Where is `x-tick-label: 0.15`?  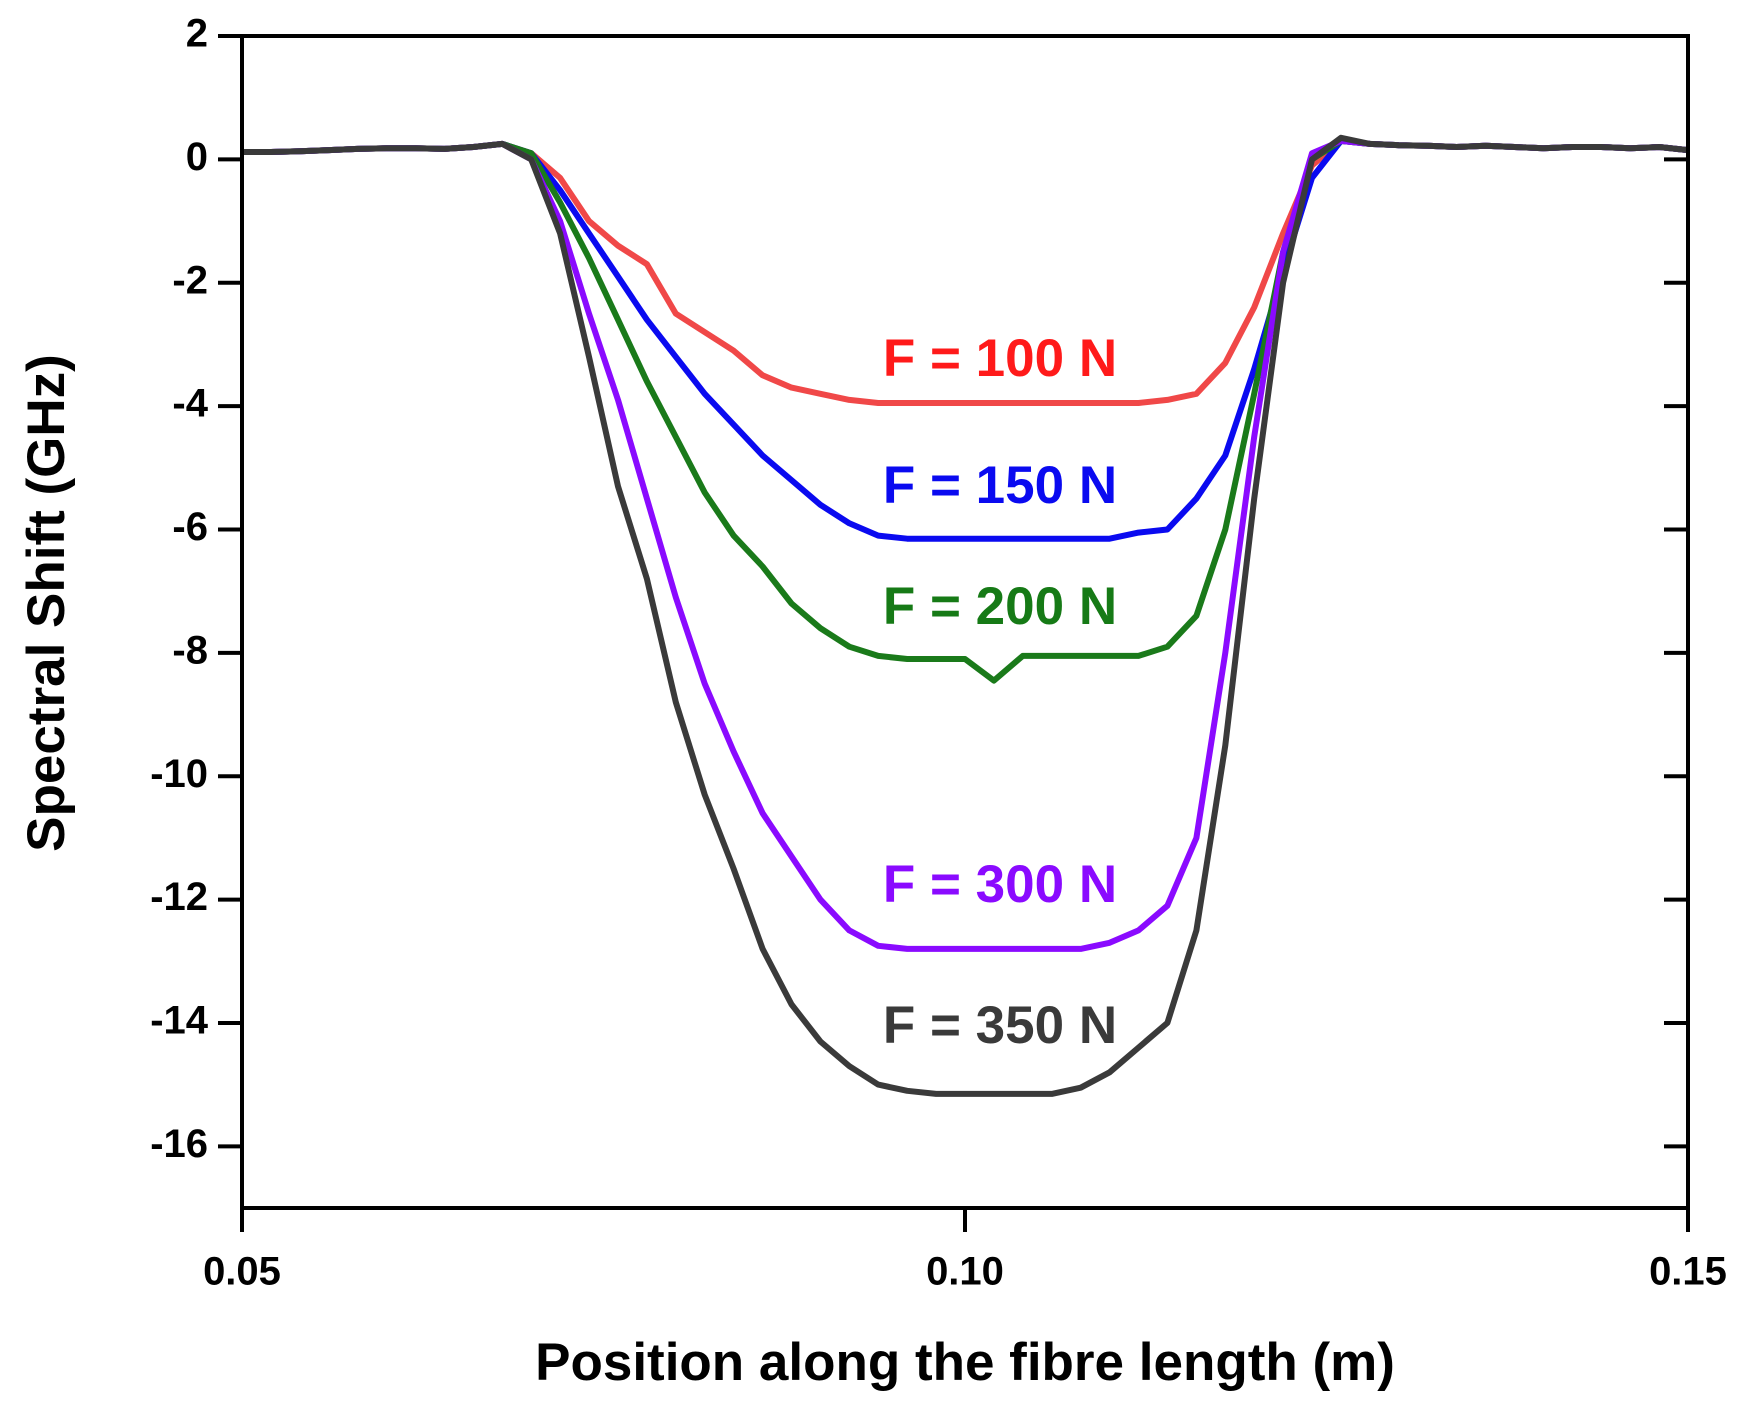 x-tick-label: 0.15 is located at coordinates (1688, 1272).